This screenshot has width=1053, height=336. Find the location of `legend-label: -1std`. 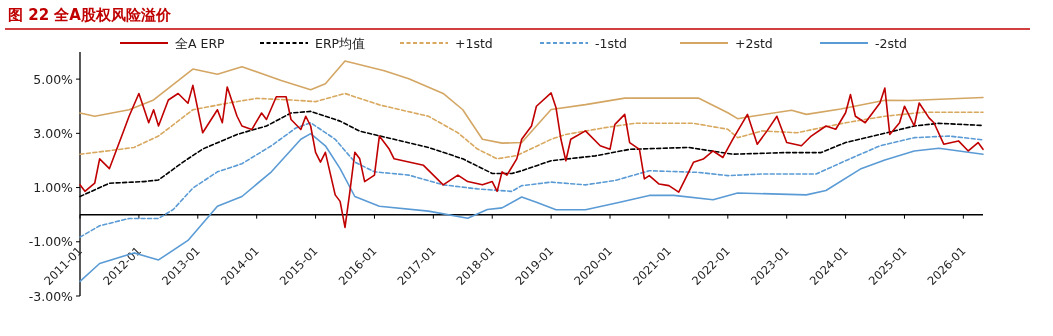

legend-label: -1std is located at coordinates (611, 43).